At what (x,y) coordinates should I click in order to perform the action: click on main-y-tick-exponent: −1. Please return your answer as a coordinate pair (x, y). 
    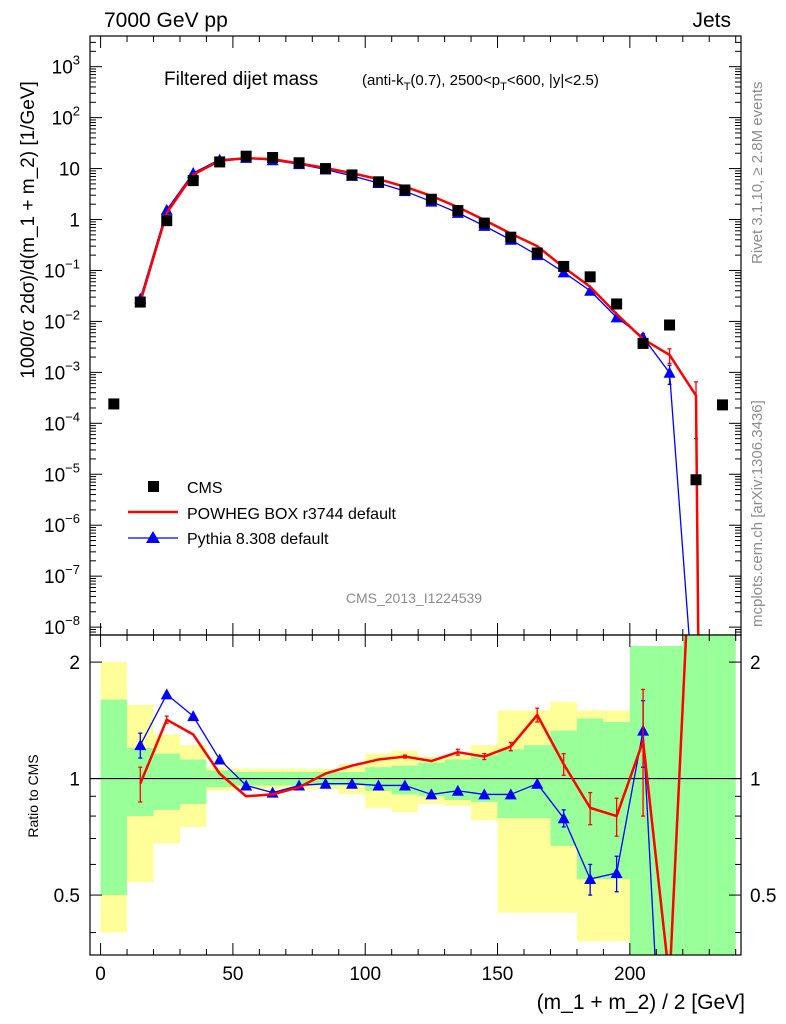
    Looking at the image, I should click on (72, 263).